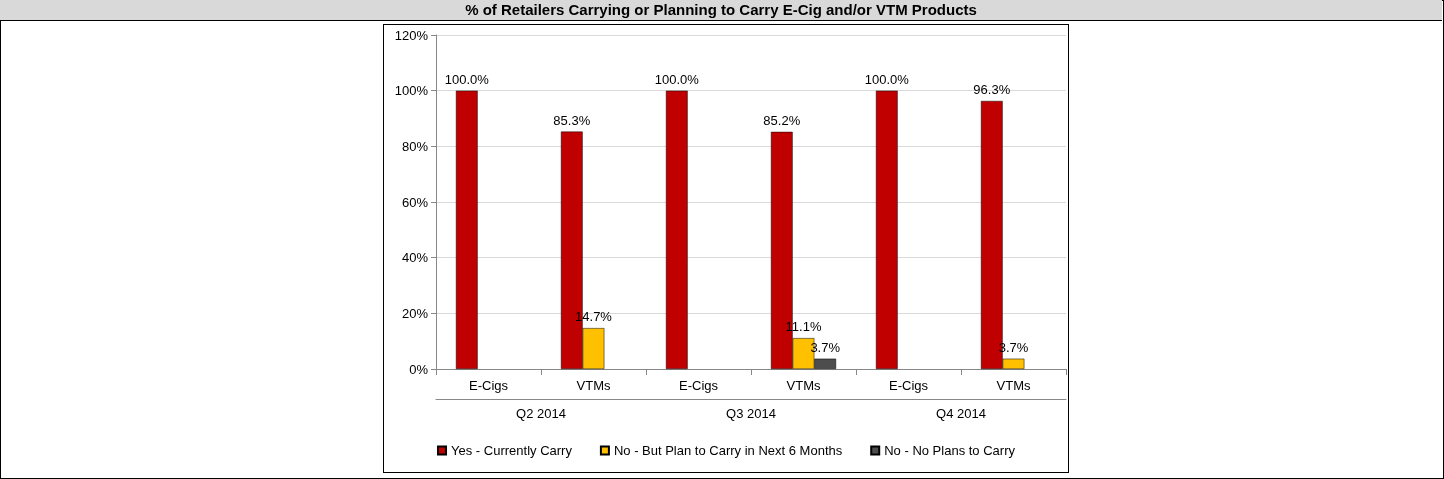  Describe the element at coordinates (961, 413) in the screenshot. I see `text: Q4 2014` at that location.